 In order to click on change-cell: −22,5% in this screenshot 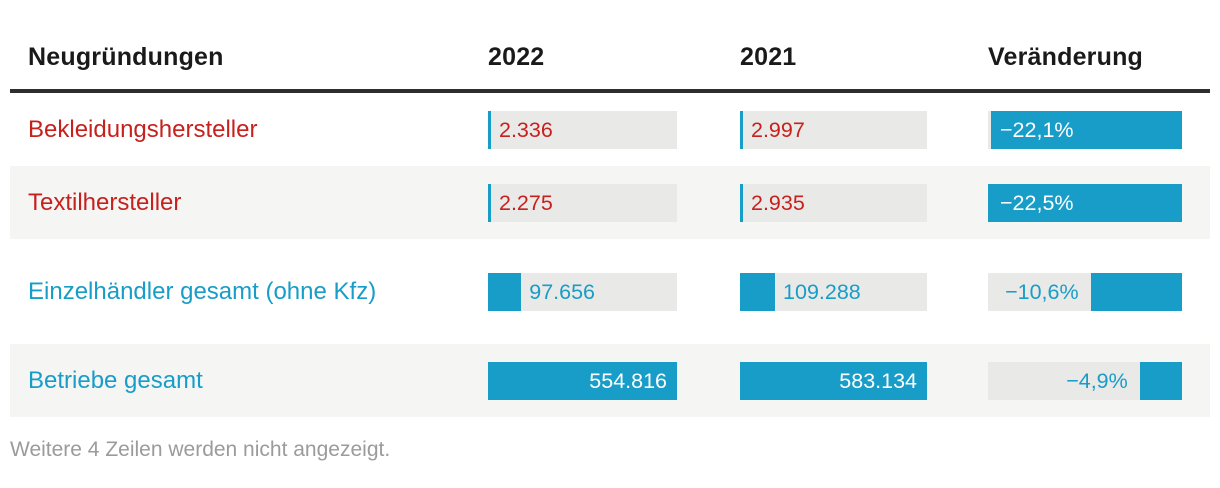, I will do `click(1085, 202)`.